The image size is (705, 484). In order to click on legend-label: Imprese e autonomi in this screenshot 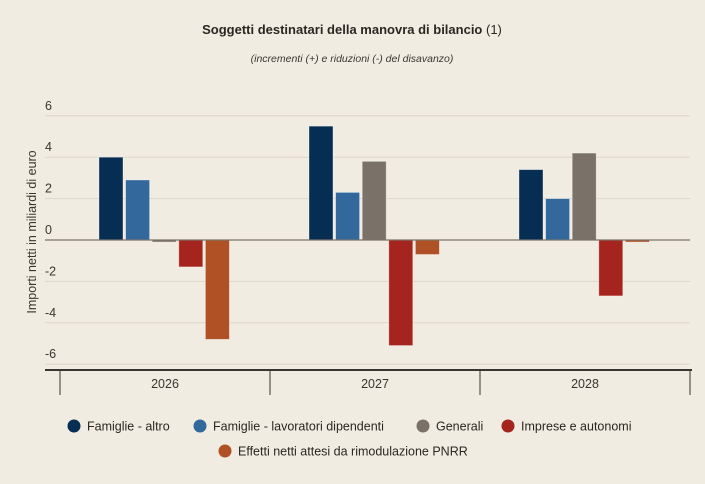, I will do `click(576, 427)`.